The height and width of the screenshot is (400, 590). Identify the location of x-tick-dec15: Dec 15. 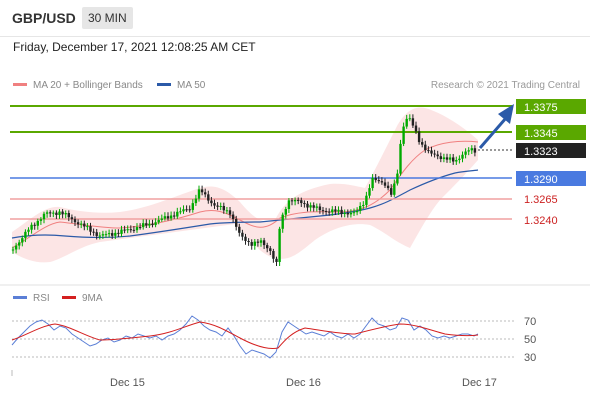
(127, 383).